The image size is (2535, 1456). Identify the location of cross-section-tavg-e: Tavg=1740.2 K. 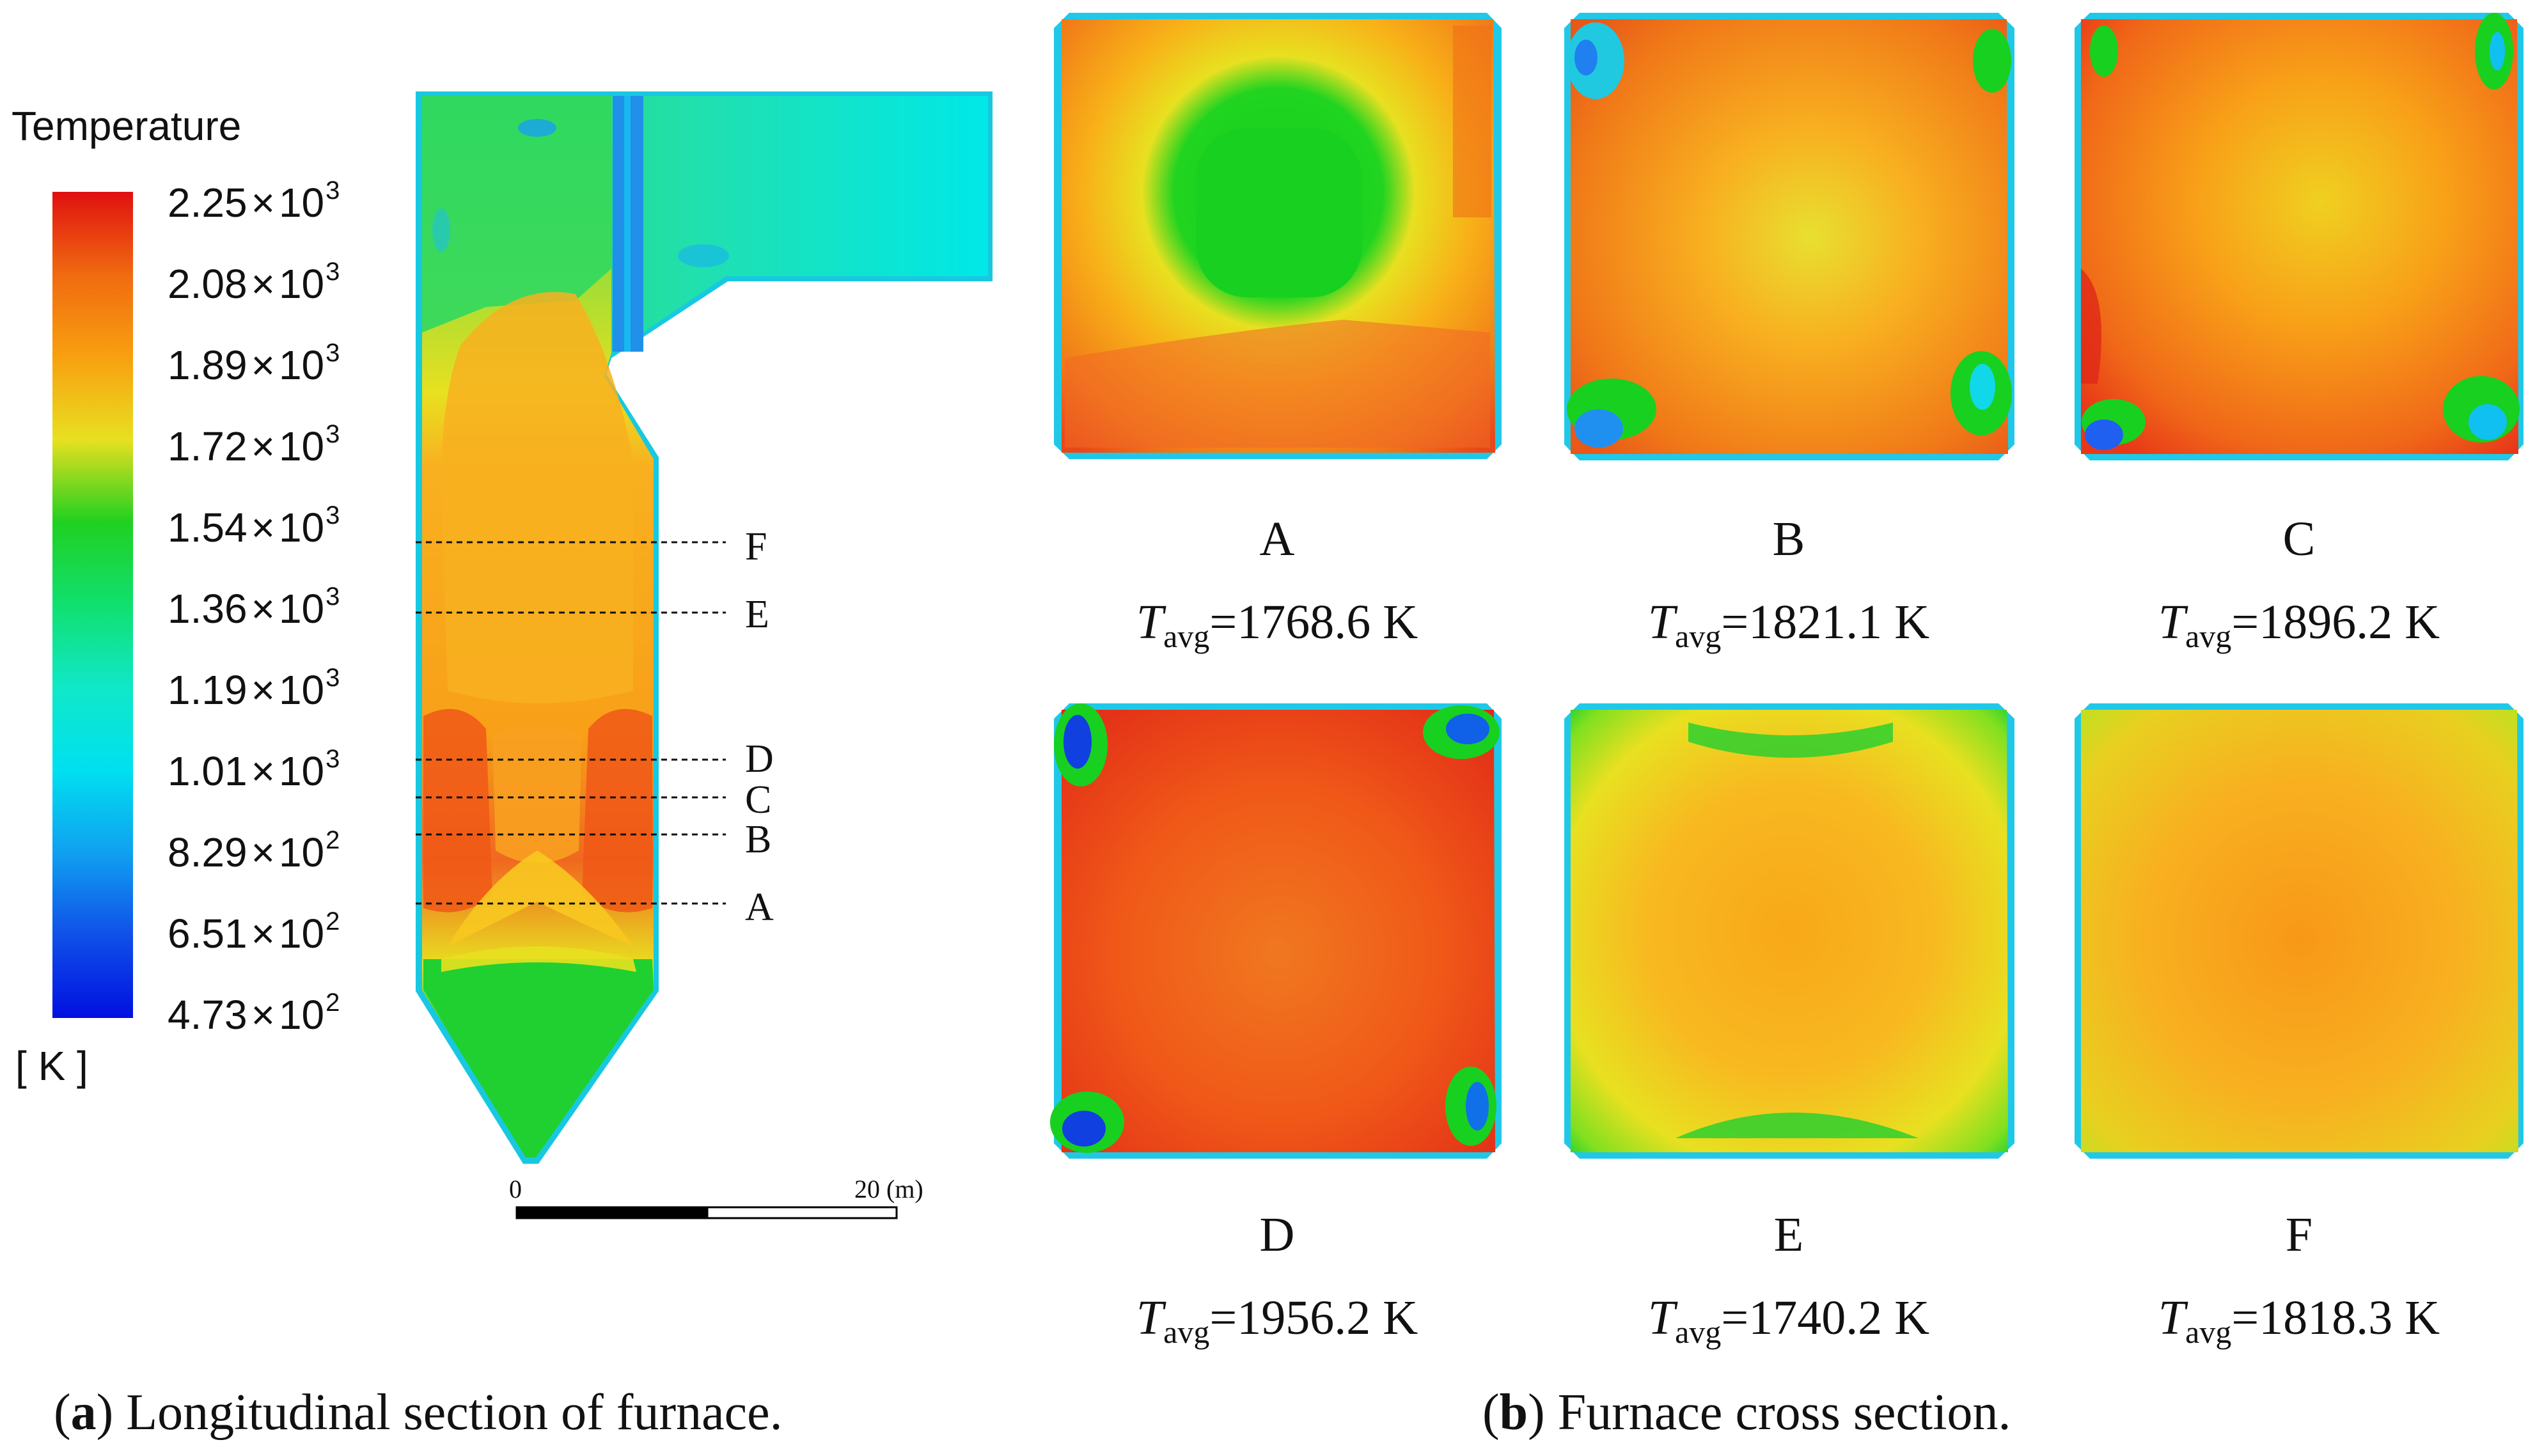
(1789, 1320).